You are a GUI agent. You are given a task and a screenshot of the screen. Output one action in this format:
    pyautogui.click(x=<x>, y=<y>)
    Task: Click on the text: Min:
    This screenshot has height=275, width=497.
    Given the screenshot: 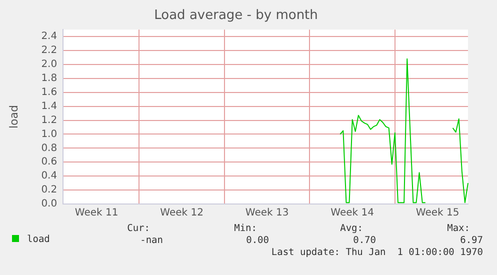 What is the action you would take?
    pyautogui.click(x=245, y=228)
    